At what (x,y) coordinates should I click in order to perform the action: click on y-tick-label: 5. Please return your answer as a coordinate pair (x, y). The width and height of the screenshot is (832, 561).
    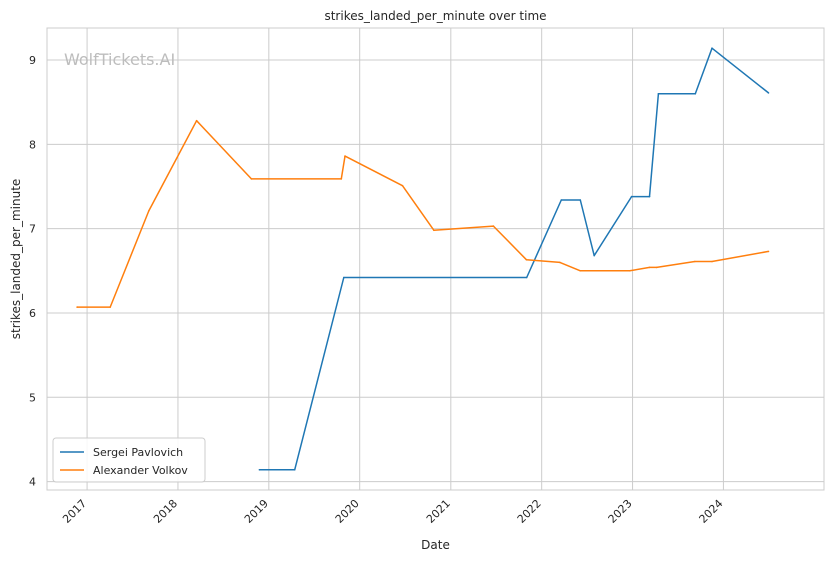
    Looking at the image, I should click on (32, 397).